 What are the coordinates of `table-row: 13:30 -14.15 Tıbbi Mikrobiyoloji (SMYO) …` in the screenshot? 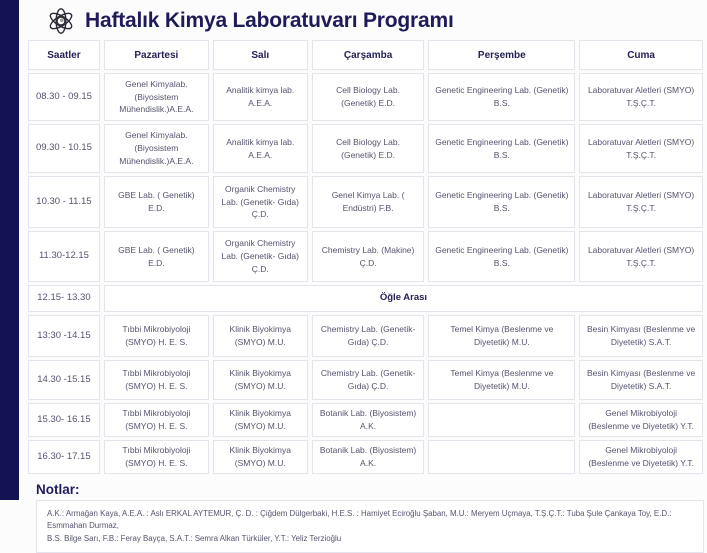 It's located at (365, 336).